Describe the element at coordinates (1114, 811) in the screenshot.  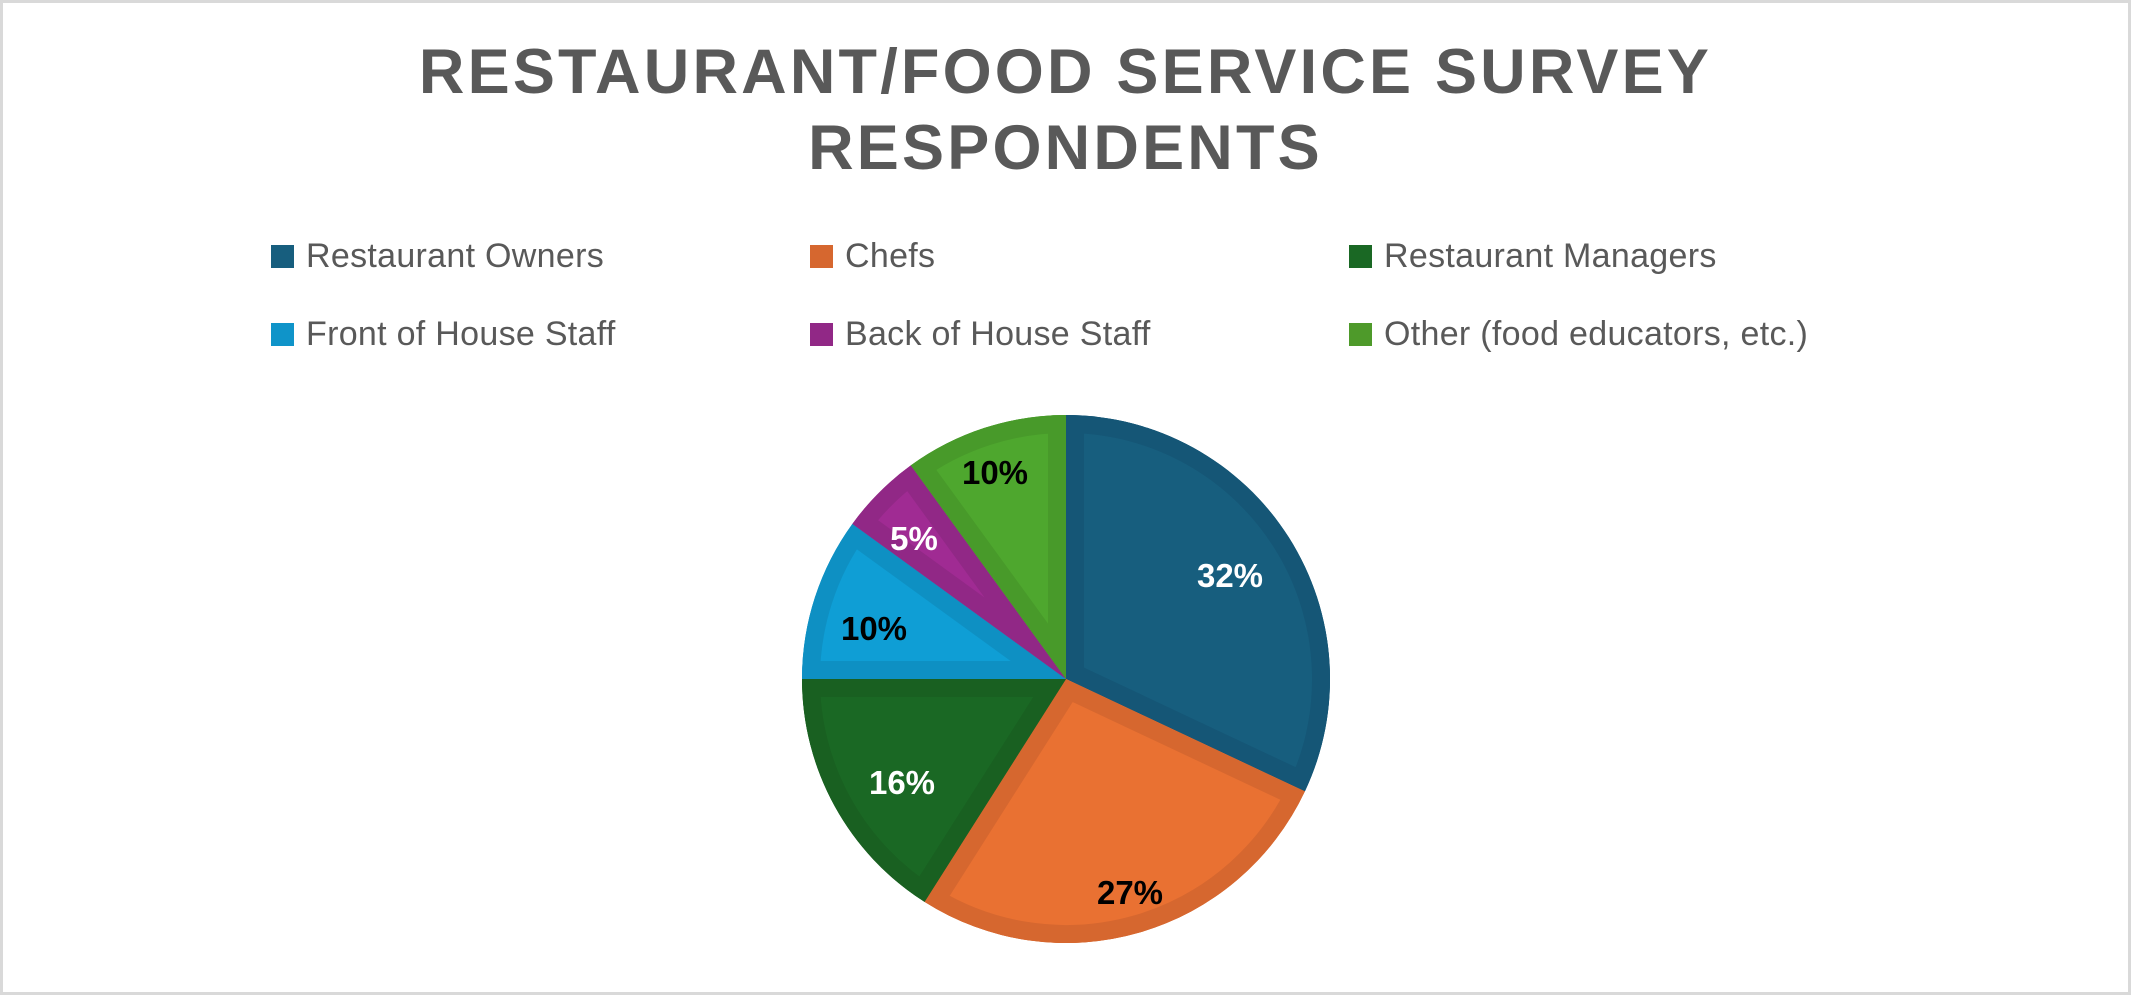
I see `pie-slice-chefs` at that location.